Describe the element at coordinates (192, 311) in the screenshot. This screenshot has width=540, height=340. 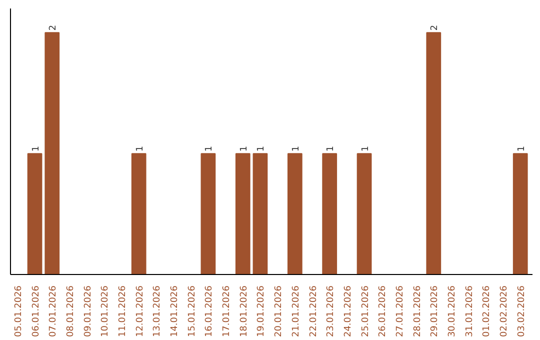
I see `x-tick-label: 15.01.2026` at that location.